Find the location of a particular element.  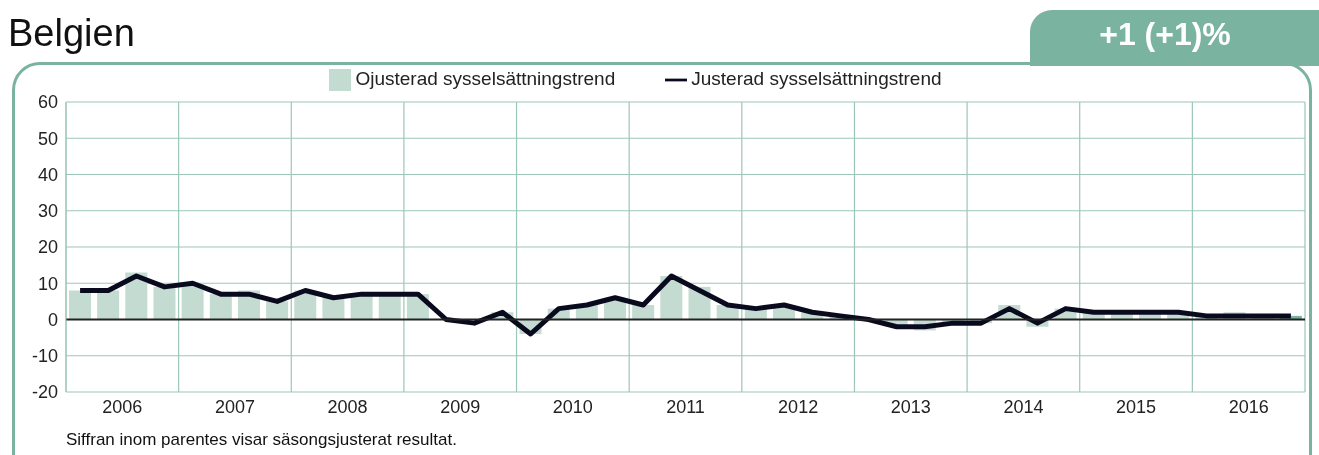

chart-title: Belgien is located at coordinates (71, 33).